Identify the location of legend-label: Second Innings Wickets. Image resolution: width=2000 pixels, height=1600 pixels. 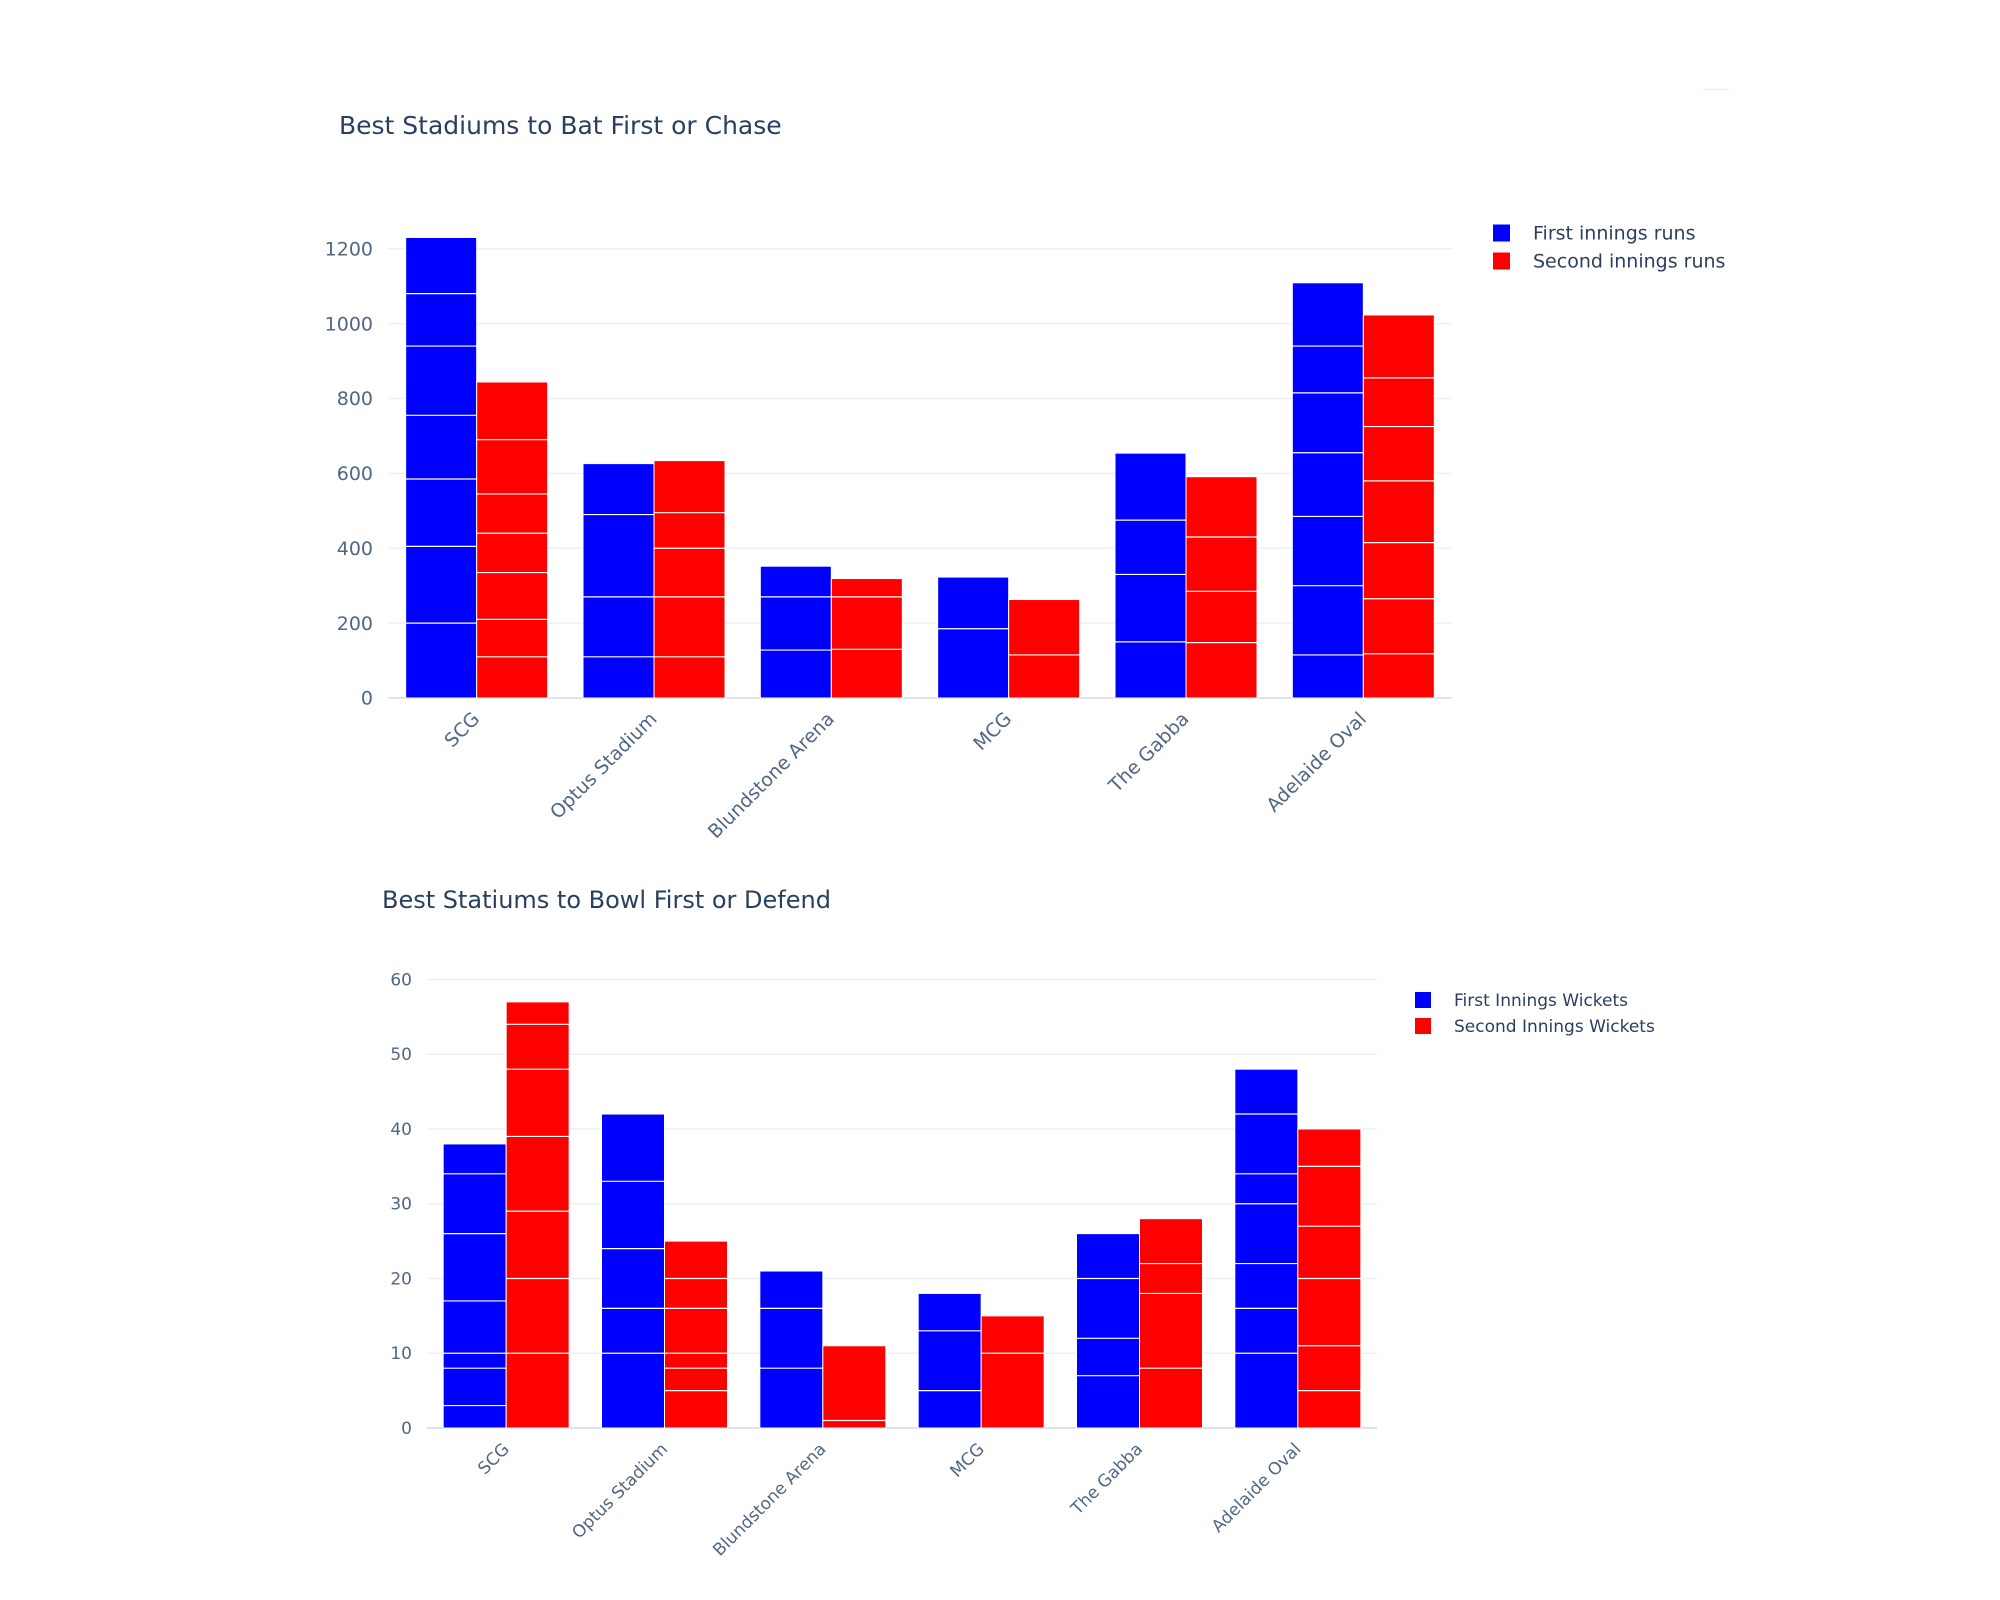
(1554, 1027).